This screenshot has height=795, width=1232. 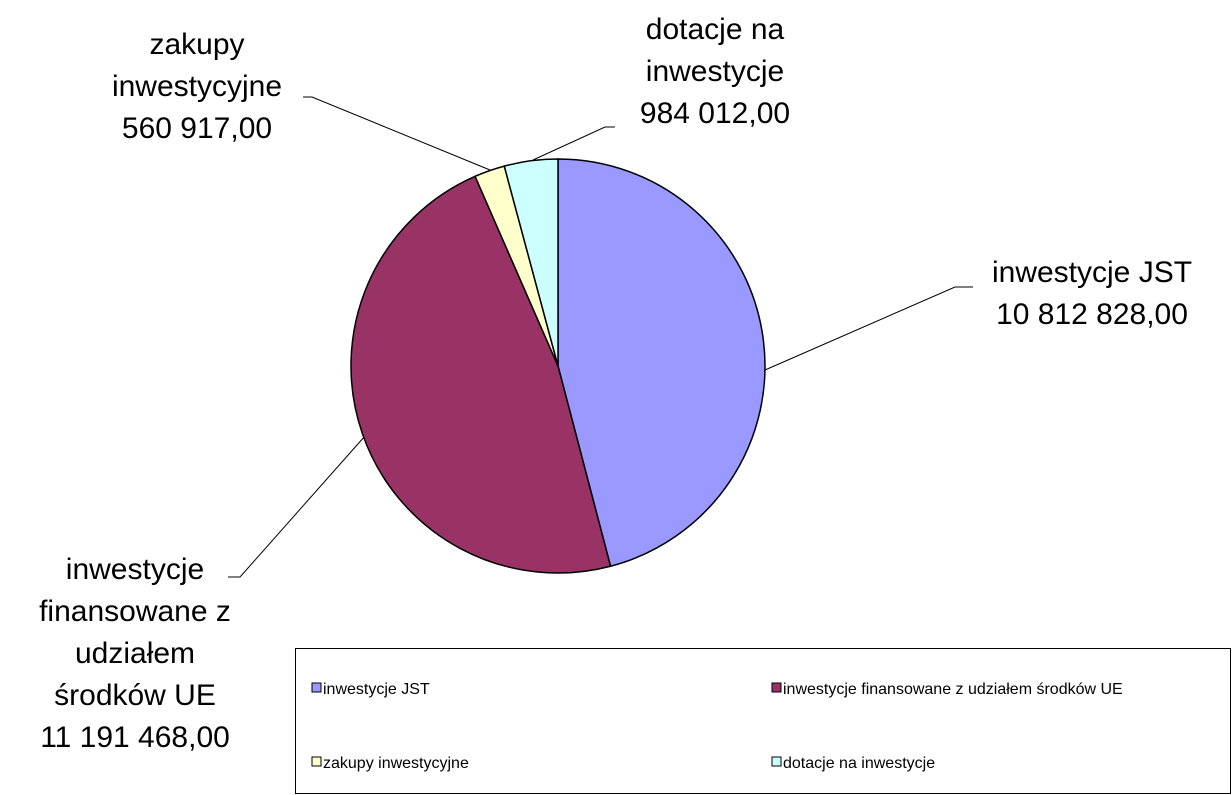 I want to click on label-value: 984 012,00, so click(x=715, y=113).